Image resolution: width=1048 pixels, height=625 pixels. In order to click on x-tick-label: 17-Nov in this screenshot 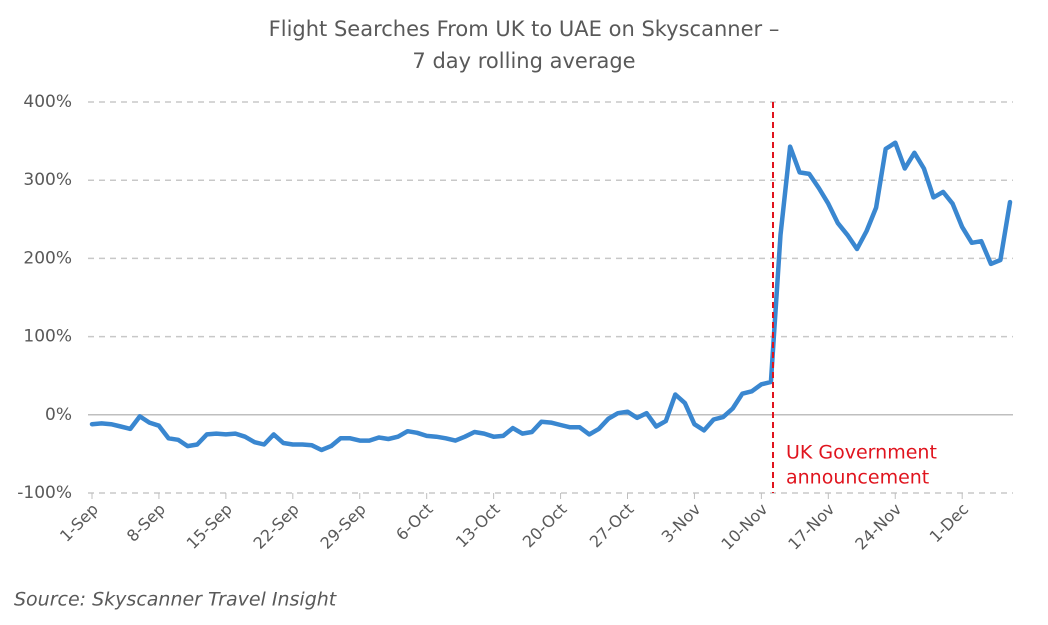, I will do `click(811, 527)`.